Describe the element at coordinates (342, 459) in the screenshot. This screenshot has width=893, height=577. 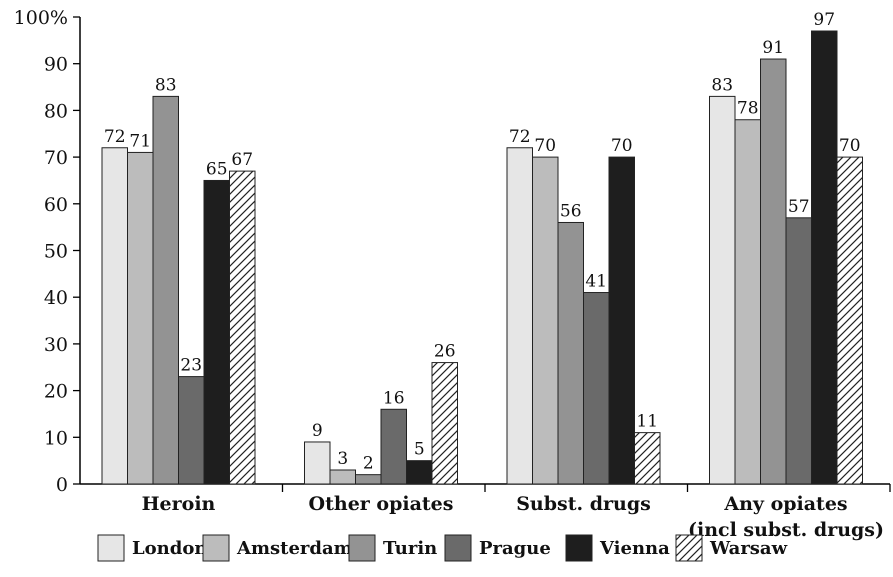
I see `data-label: 3` at that location.